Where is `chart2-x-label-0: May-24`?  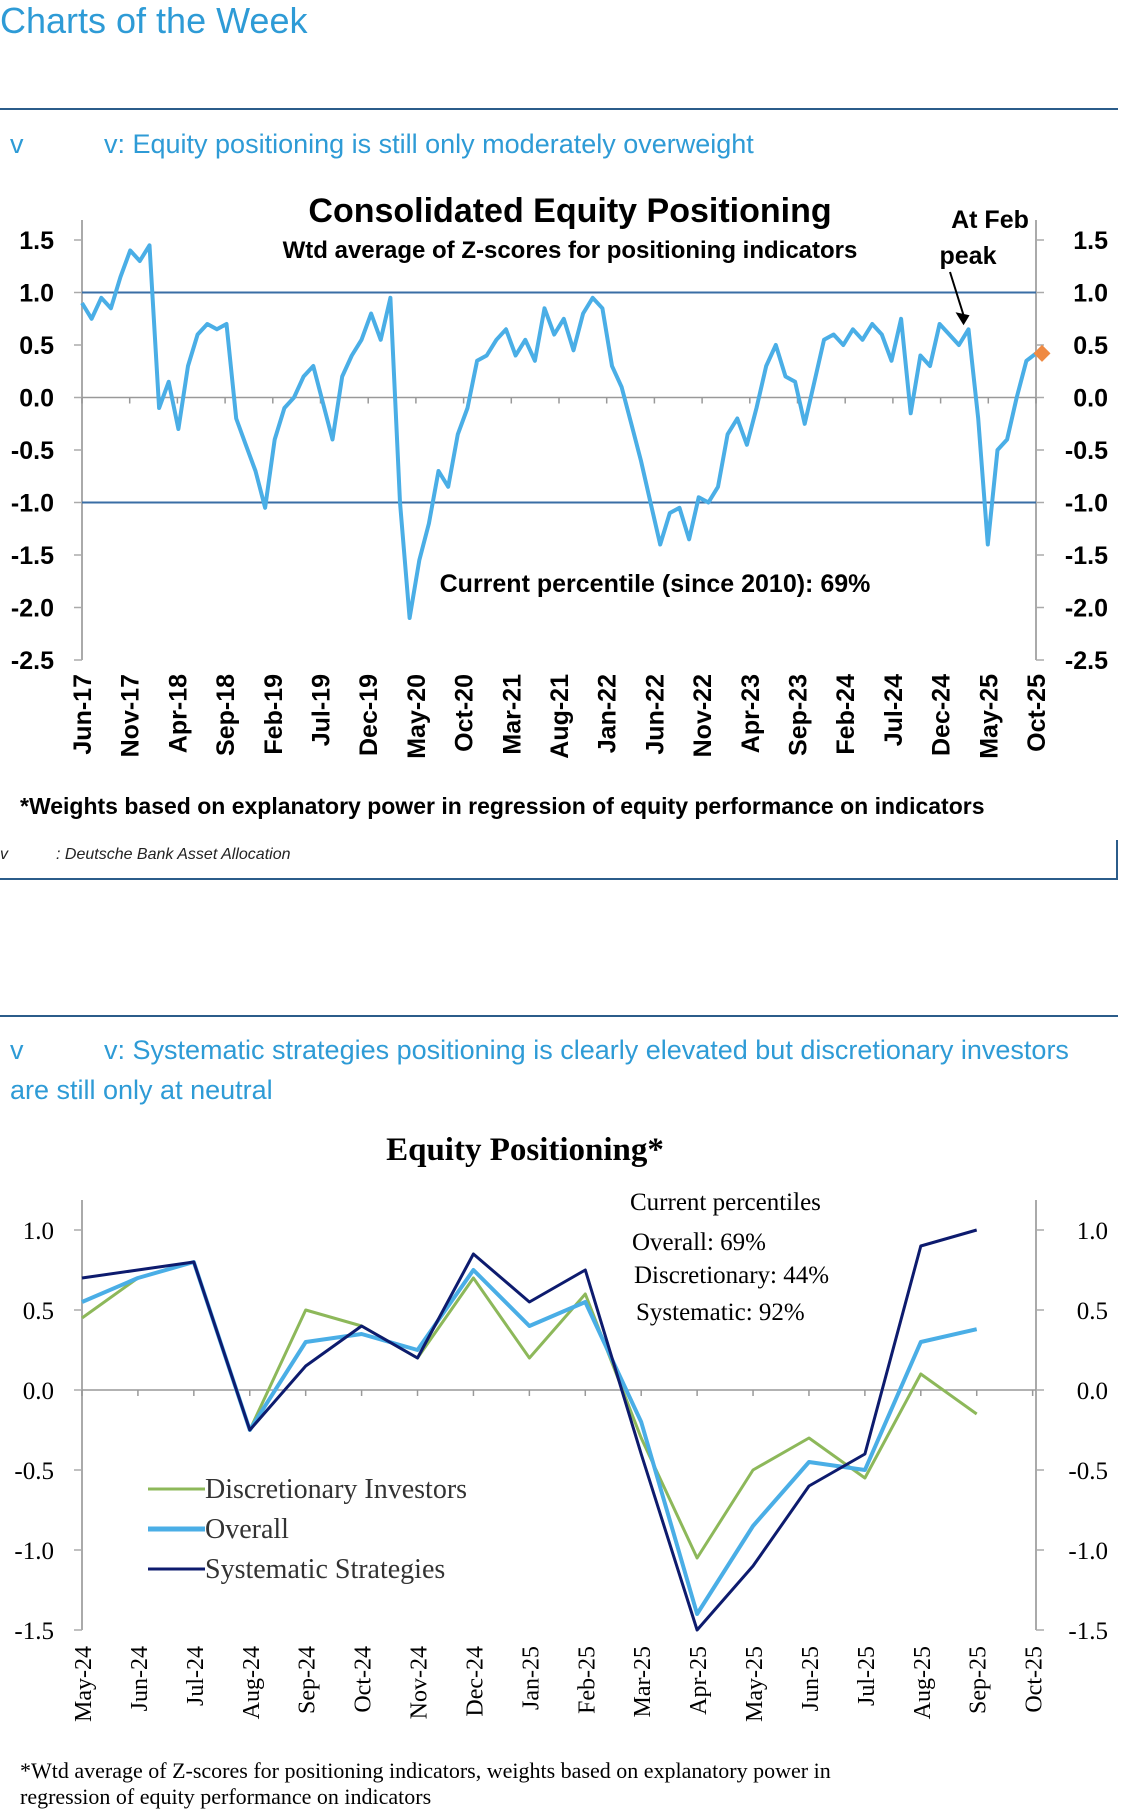 chart2-x-label-0: May-24 is located at coordinates (84, 1684).